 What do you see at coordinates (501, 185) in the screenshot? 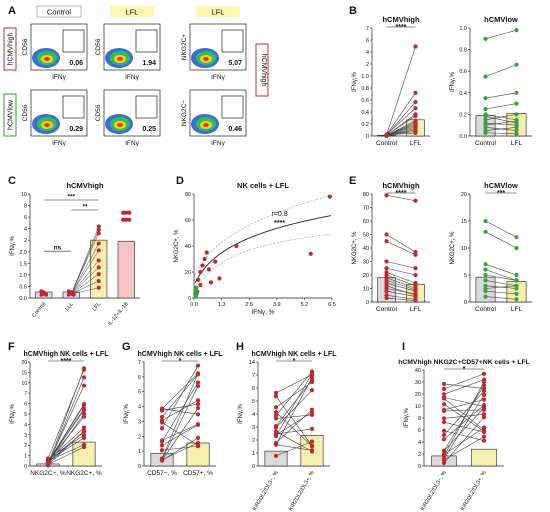
I see `chart-title: hCMVlow` at bounding box center [501, 185].